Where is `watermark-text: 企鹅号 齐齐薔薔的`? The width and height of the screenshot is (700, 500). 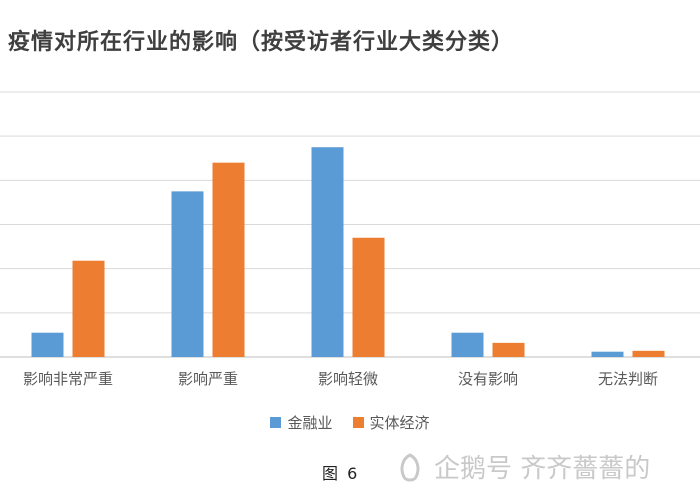
watermark-text: 企鹅号 齐齐薔薔的 is located at coordinates (542, 469).